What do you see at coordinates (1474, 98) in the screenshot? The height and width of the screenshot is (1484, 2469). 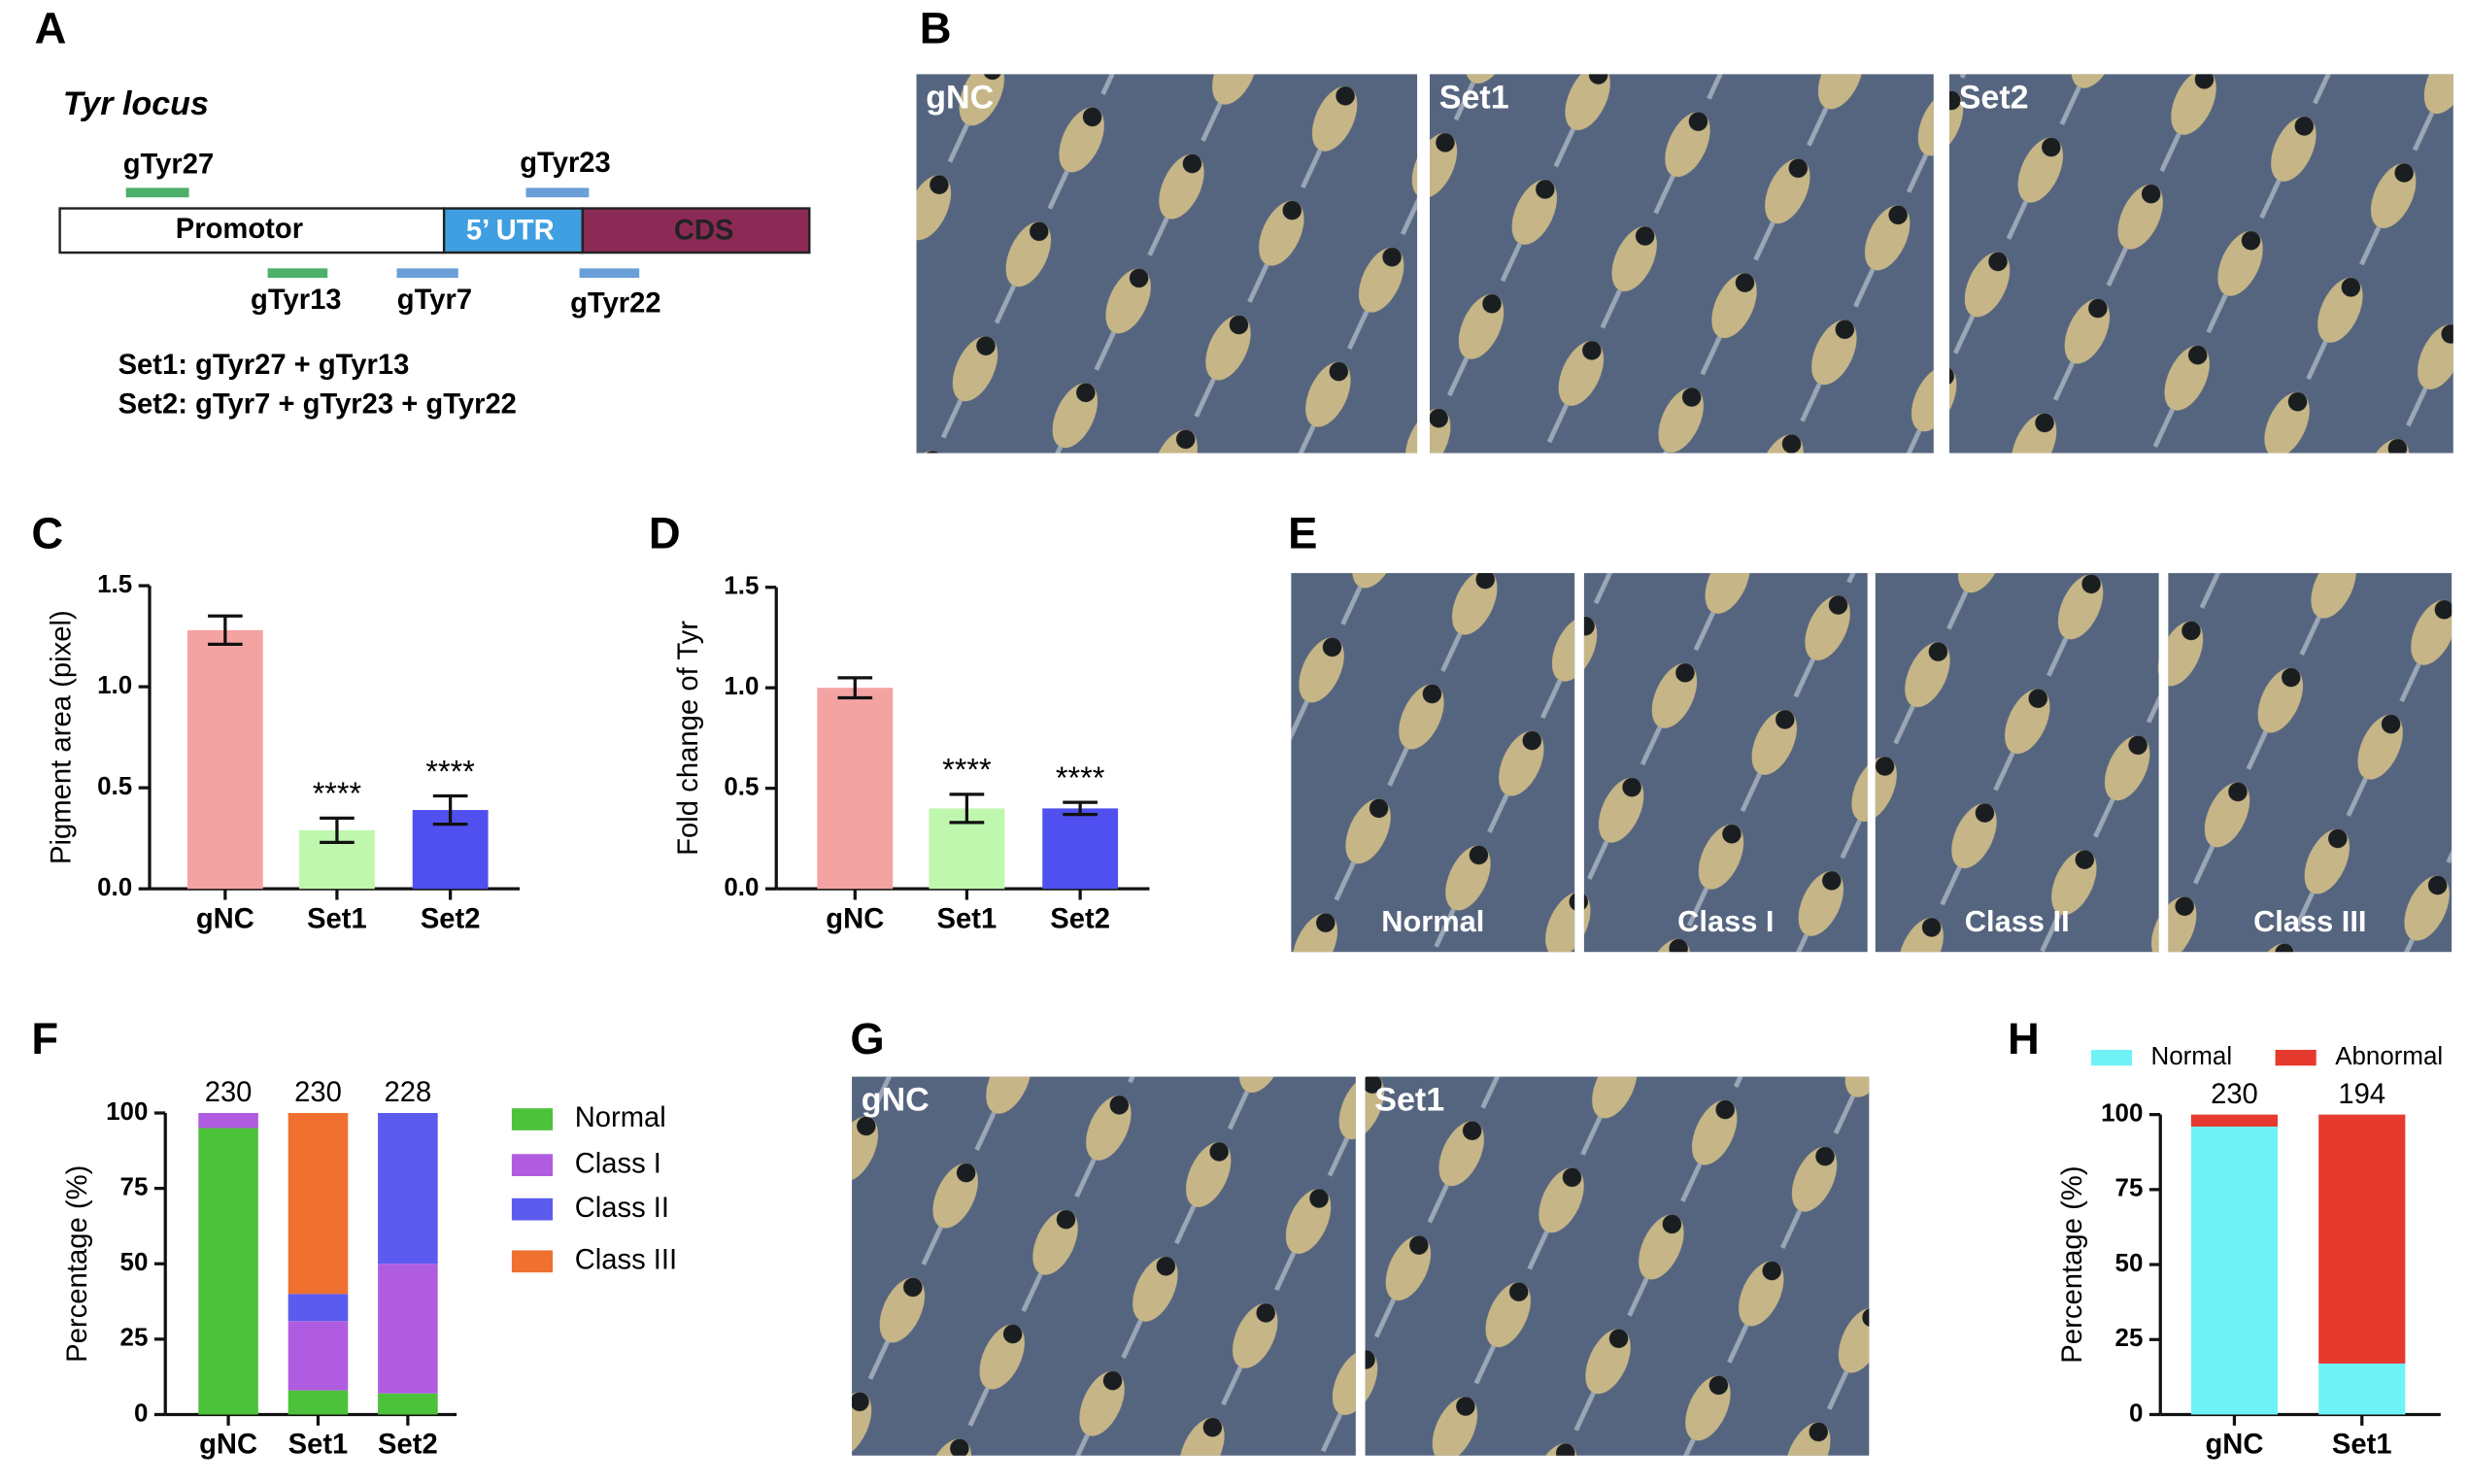 I see `photo-label: Set1` at bounding box center [1474, 98].